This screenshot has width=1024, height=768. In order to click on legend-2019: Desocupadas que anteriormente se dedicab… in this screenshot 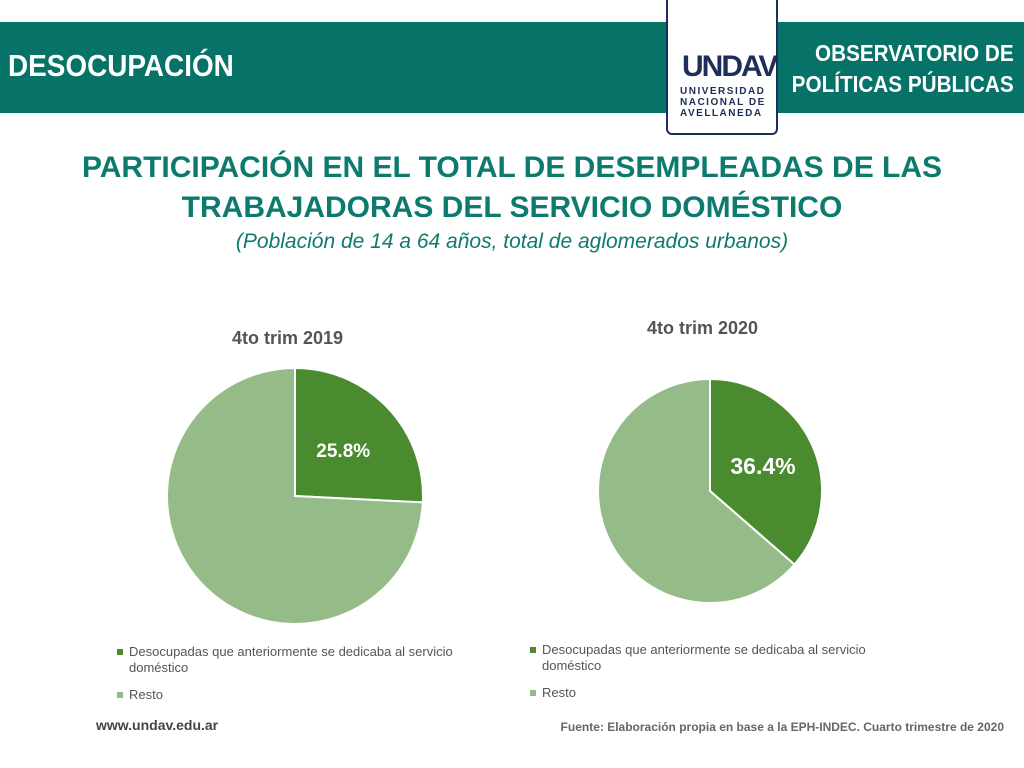, I will do `click(307, 679)`.